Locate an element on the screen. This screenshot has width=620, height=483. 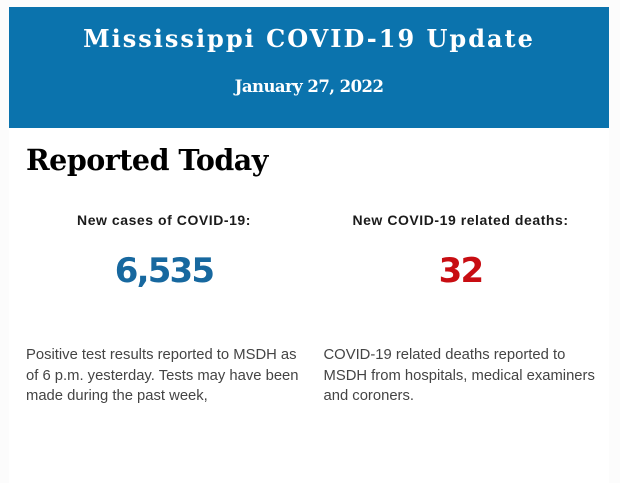
new-cases-label: New cases of COVID-19: is located at coordinates (164, 219).